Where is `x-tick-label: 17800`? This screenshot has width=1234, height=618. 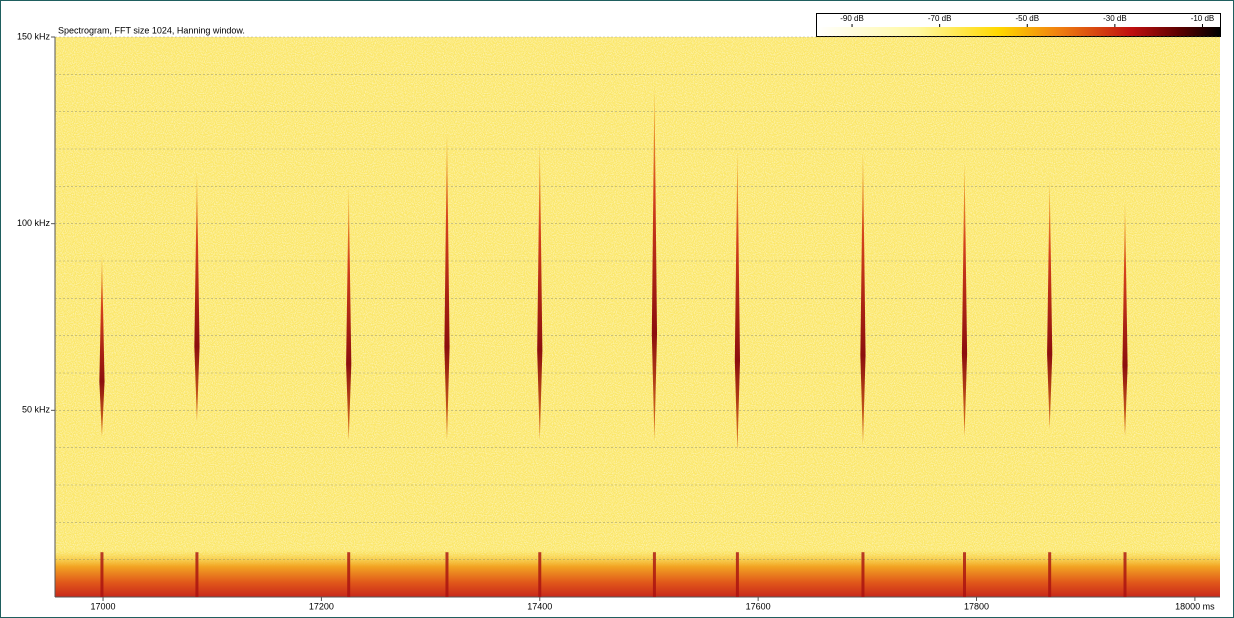
x-tick-label: 17800 is located at coordinates (976, 606).